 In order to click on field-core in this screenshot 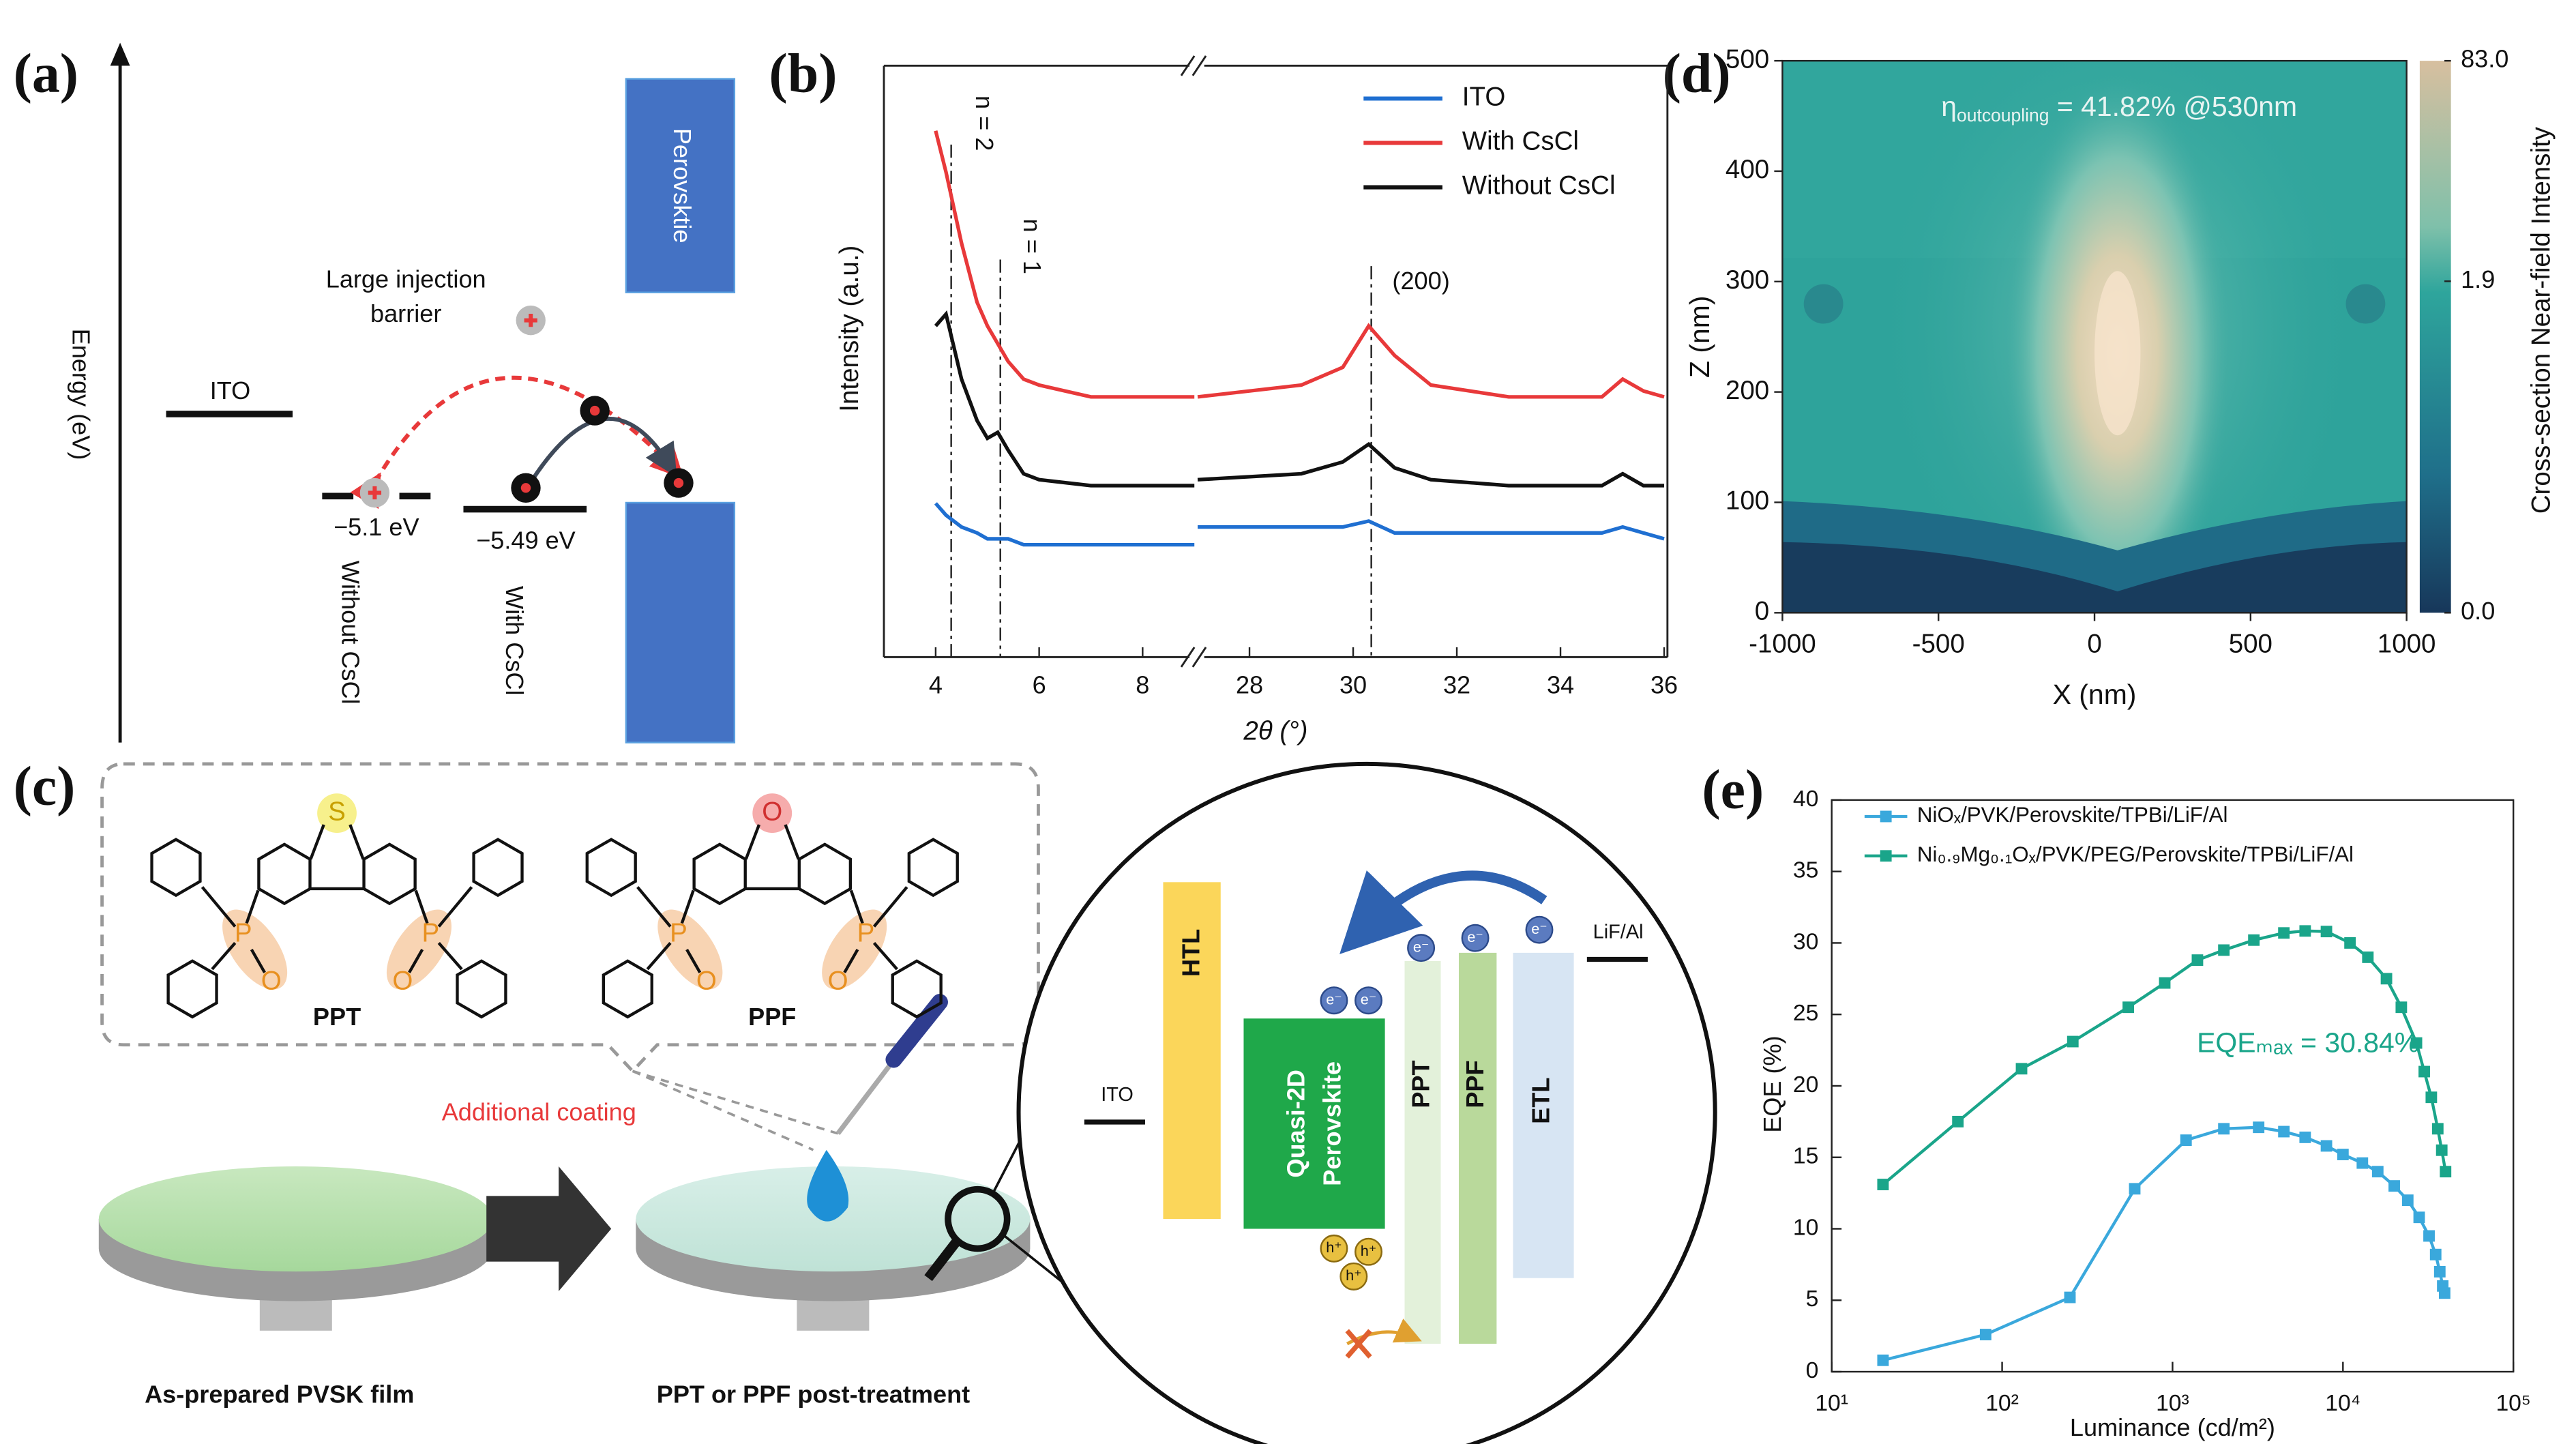, I will do `click(2117, 353)`.